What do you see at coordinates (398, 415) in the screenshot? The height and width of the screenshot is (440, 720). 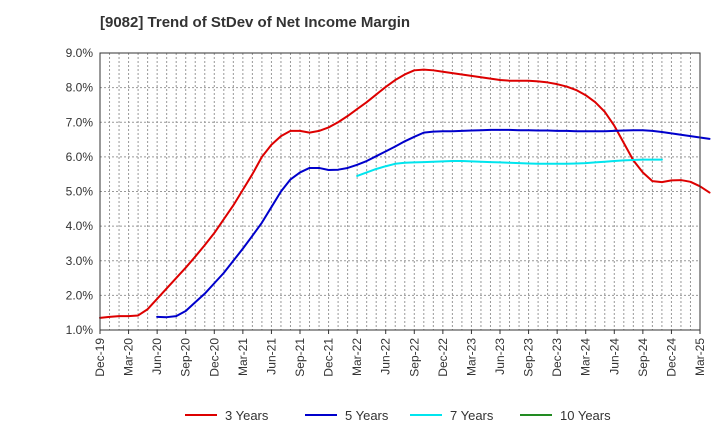 I see `legend: 3 Years 5 Years 7 Years 10 Years` at bounding box center [398, 415].